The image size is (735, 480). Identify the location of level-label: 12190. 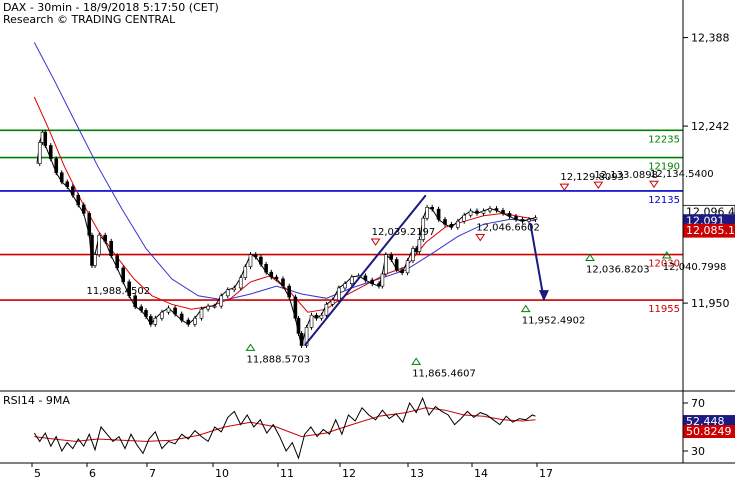
(664, 167).